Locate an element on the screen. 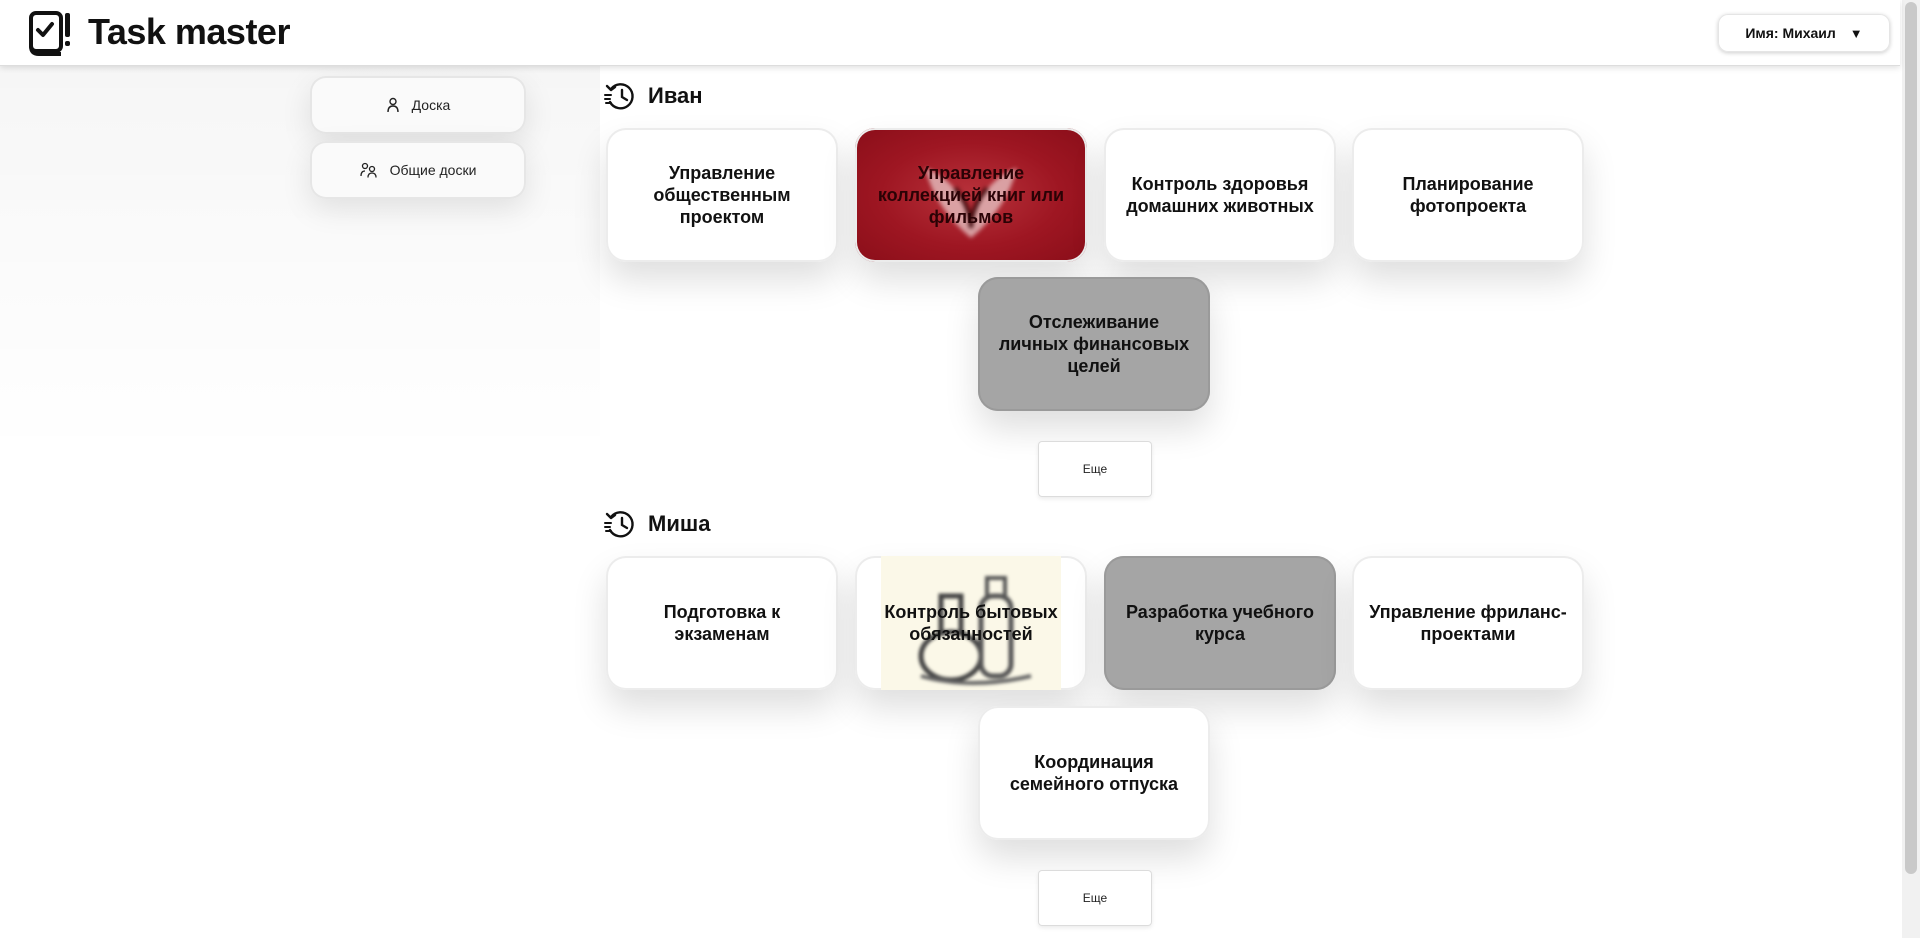 Image resolution: width=1920 pixels, height=938 pixels. section-title: Миша is located at coordinates (679, 523).